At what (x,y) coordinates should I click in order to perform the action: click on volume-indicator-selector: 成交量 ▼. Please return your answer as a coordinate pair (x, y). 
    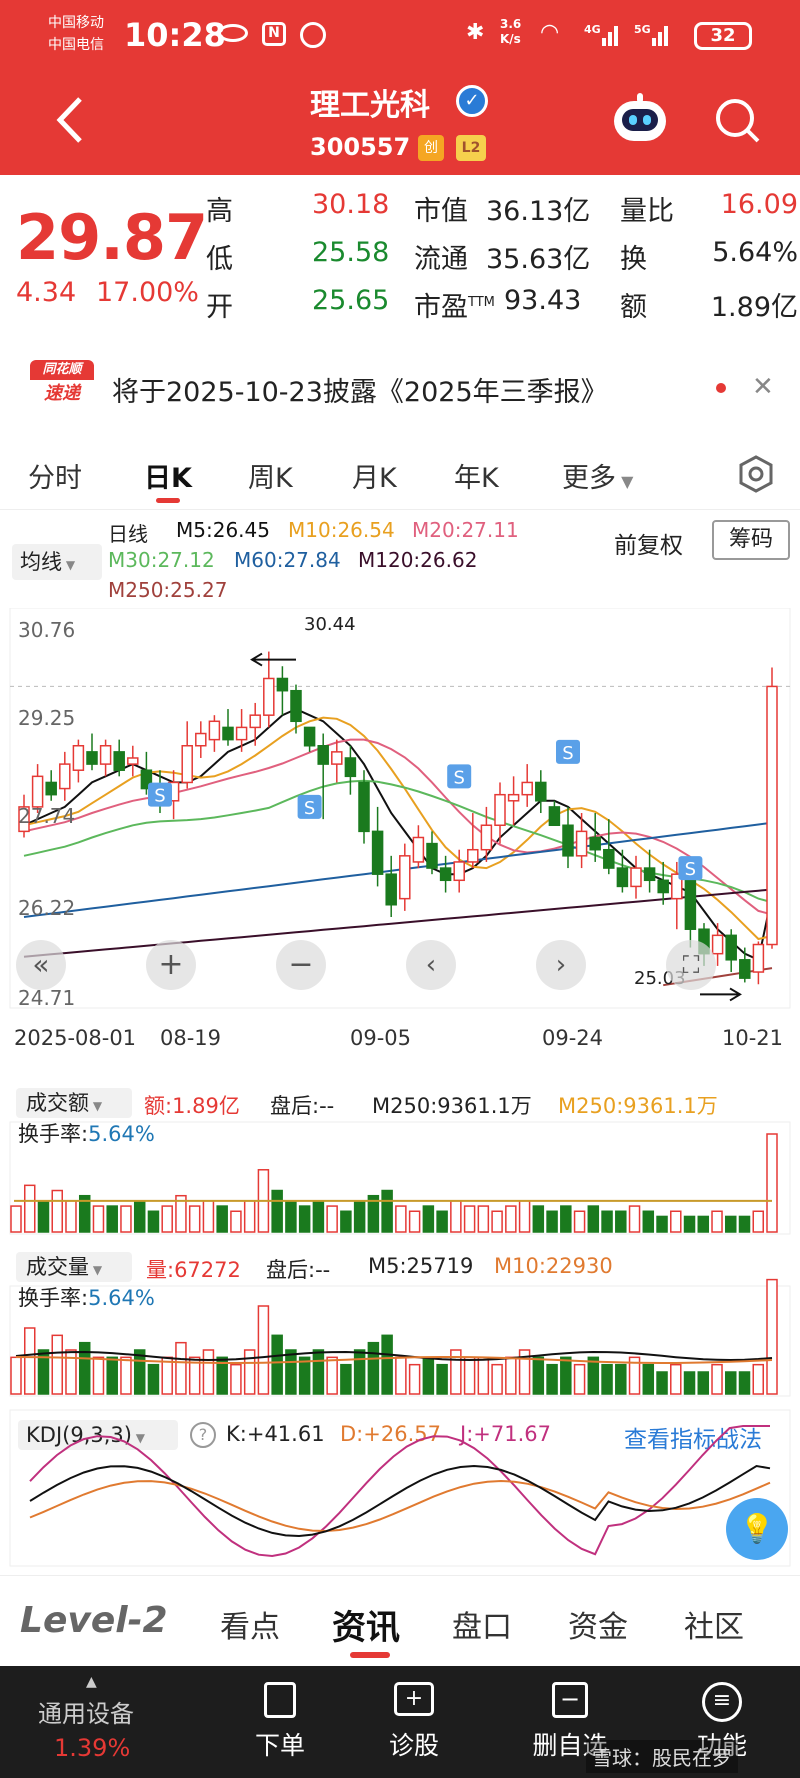
    Looking at the image, I should click on (74, 1267).